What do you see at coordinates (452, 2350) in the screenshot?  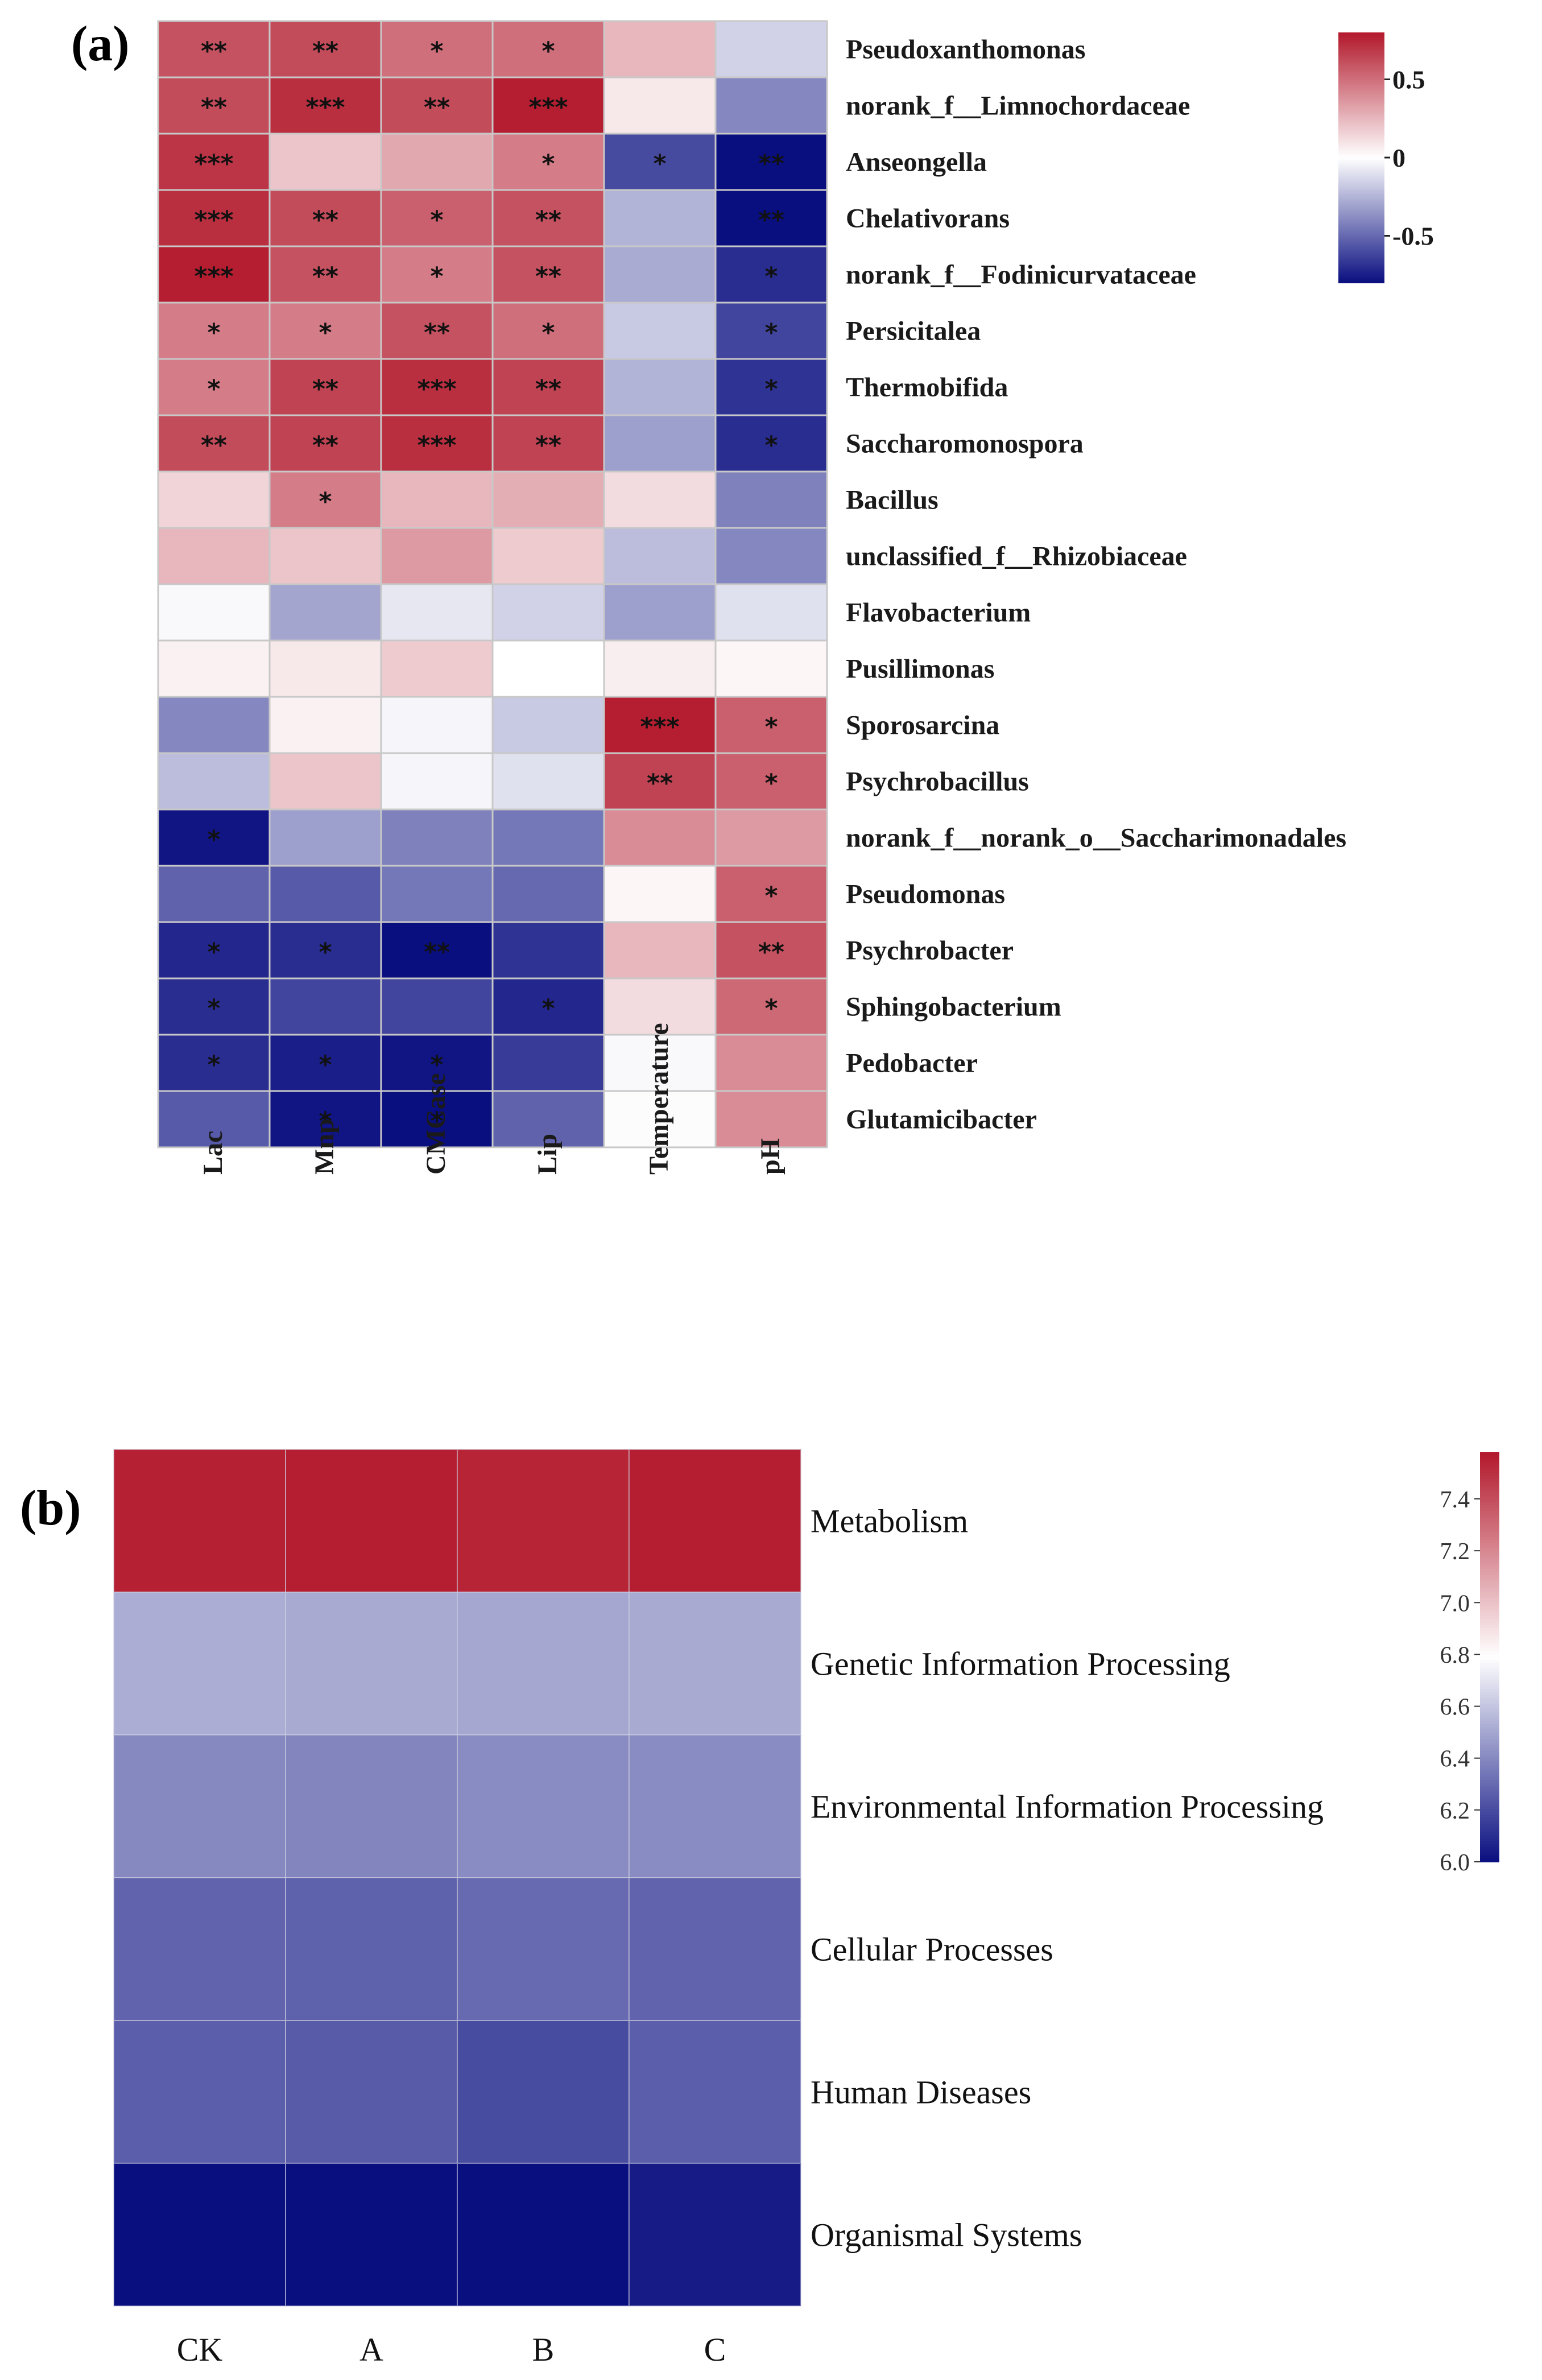 I see `column-labels-b: CK A B C` at bounding box center [452, 2350].